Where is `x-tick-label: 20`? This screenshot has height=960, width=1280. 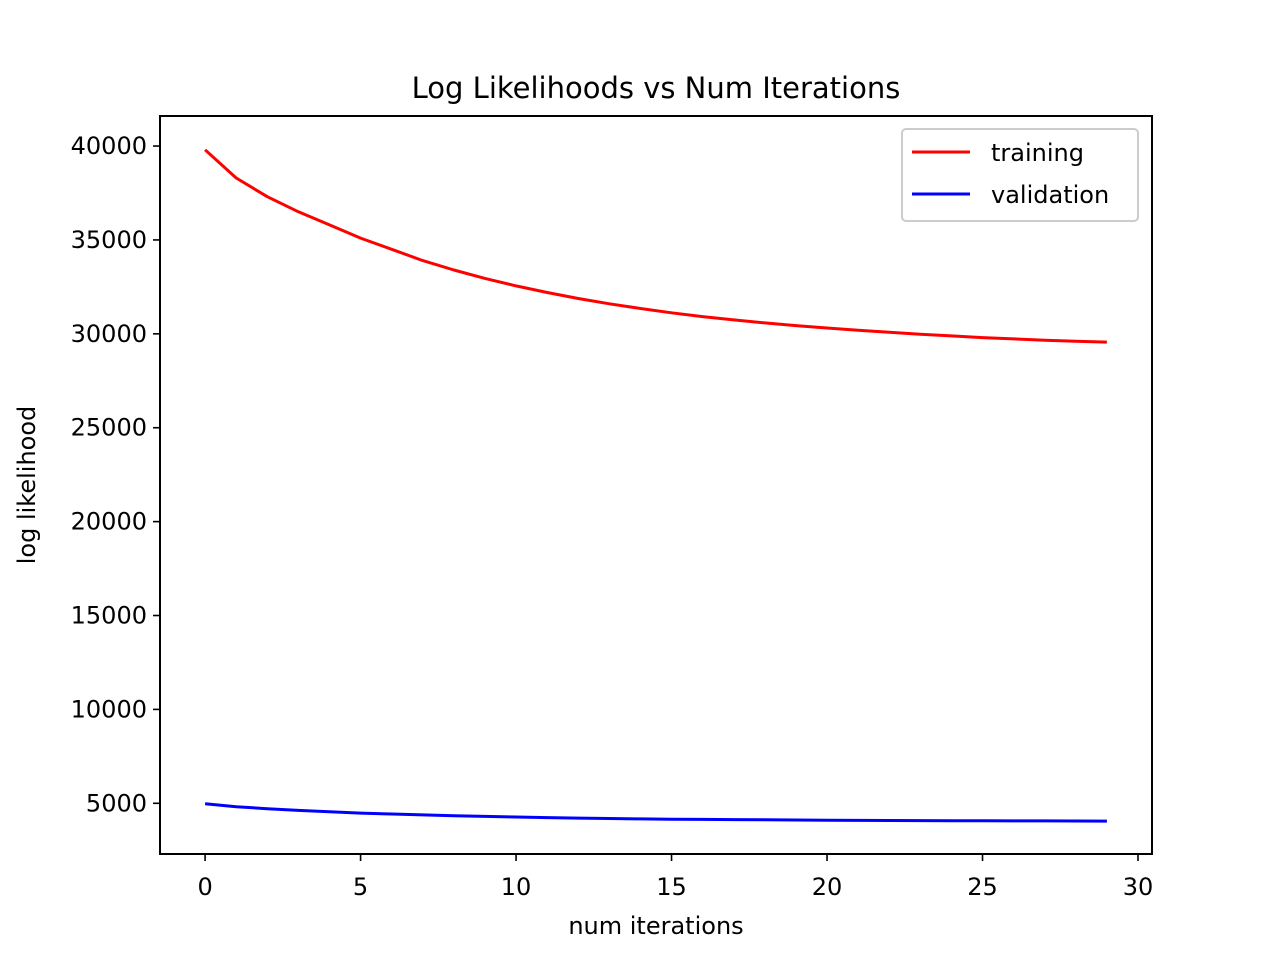 x-tick-label: 20 is located at coordinates (827, 887).